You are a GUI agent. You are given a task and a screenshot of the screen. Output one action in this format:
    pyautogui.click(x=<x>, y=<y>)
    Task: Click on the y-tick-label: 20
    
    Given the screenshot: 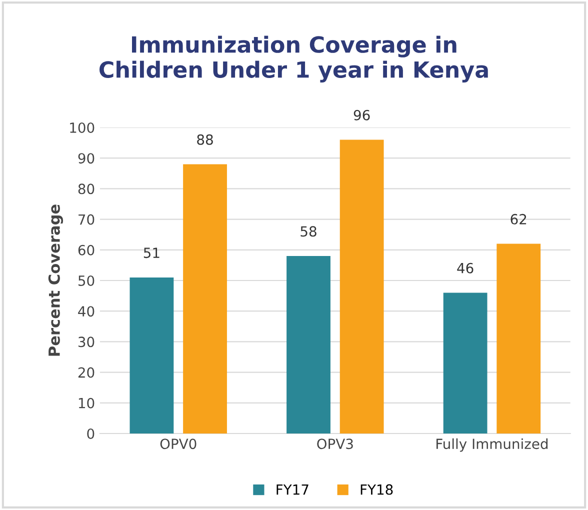 What is the action you would take?
    pyautogui.click(x=86, y=372)
    